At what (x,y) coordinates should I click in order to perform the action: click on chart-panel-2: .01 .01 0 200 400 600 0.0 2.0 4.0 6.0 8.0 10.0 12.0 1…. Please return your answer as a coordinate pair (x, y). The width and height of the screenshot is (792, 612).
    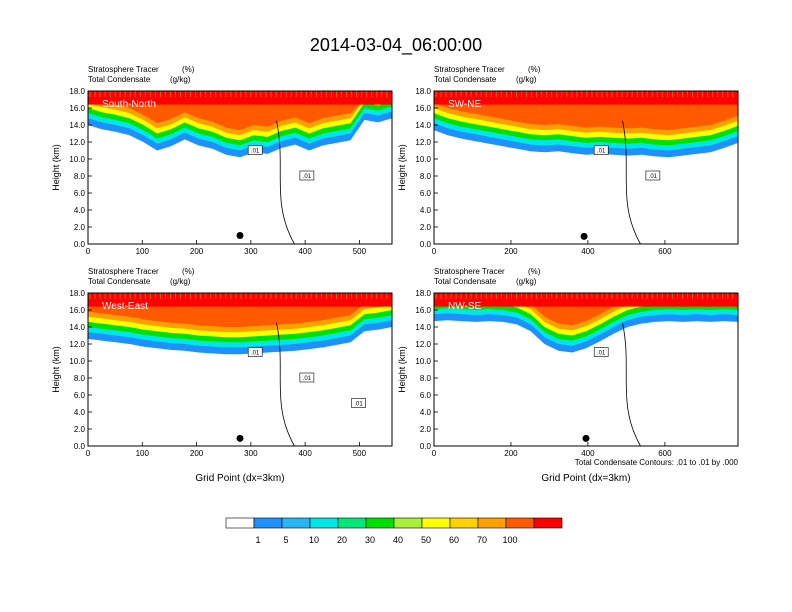
    Looking at the image, I should click on (568, 160).